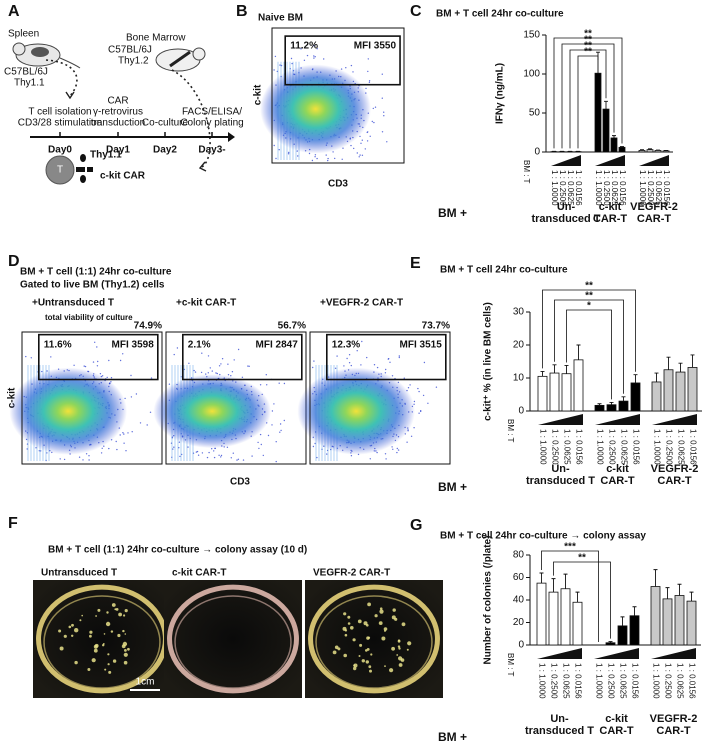 Image resolution: width=724 pixels, height=750 pixels. I want to click on significance-label: **, so click(588, 46).